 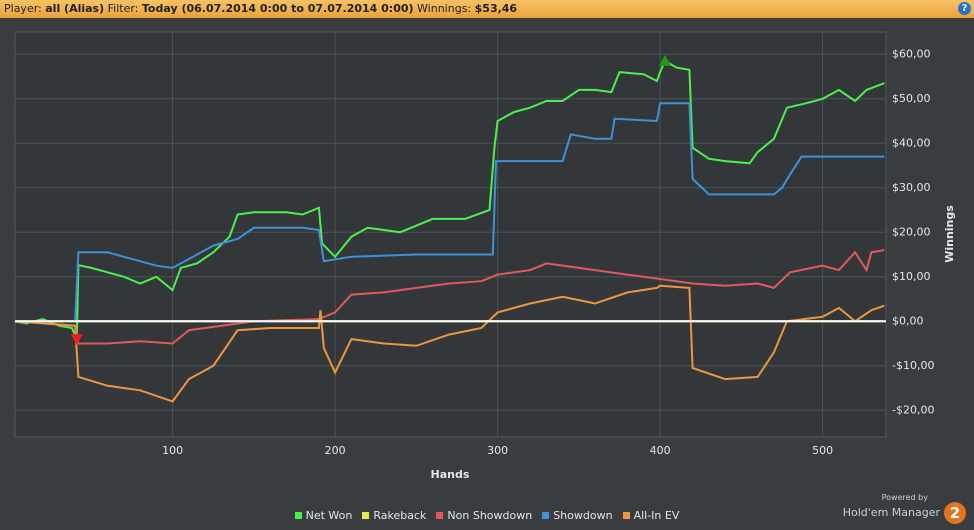 What do you see at coordinates (660, 450) in the screenshot?
I see `x-tick-label: 400` at bounding box center [660, 450].